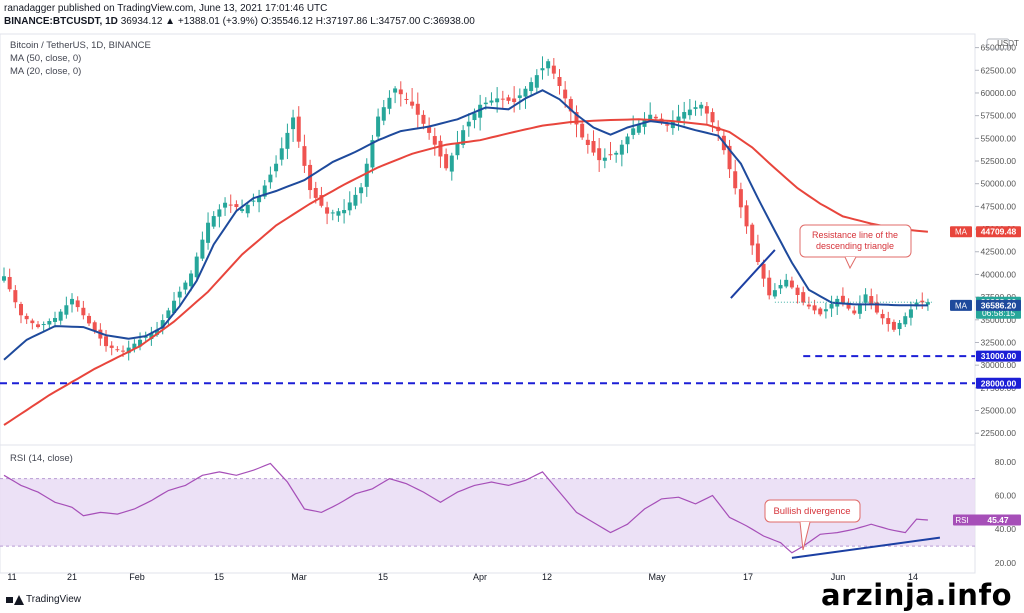 Image resolution: width=1024 pixels, height=613 pixels. I want to click on annotation-pointer, so click(850, 263).